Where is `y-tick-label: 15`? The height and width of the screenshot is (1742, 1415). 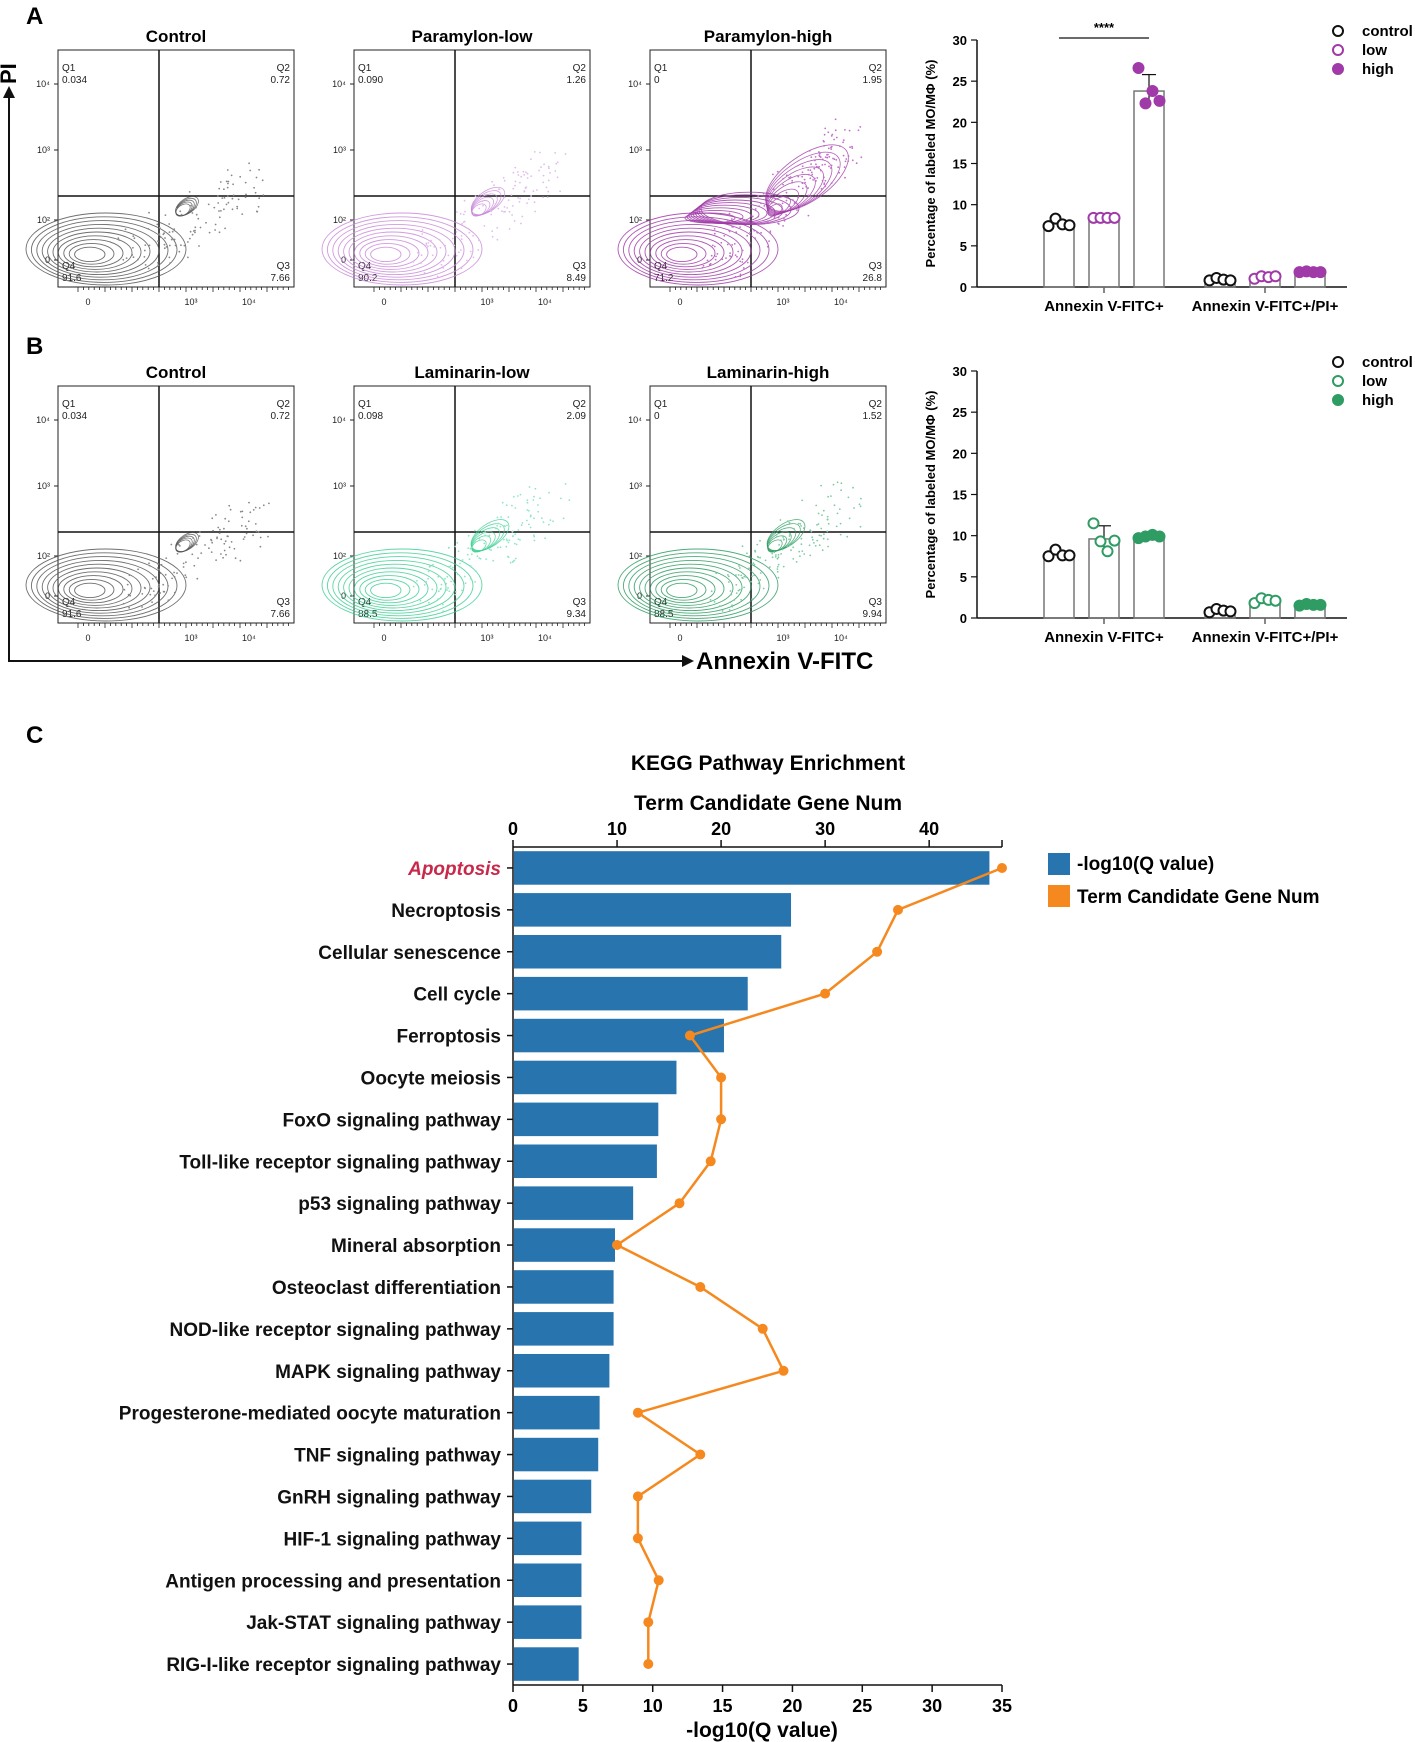
y-tick-label: 15 is located at coordinates (960, 164).